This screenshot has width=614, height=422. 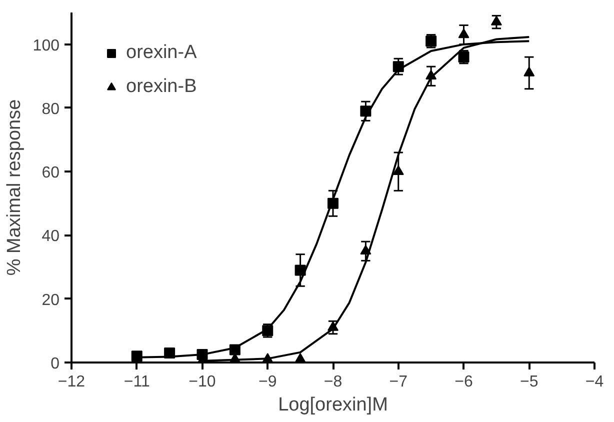 What do you see at coordinates (594, 382) in the screenshot?
I see `x-tick-label: −4` at bounding box center [594, 382].